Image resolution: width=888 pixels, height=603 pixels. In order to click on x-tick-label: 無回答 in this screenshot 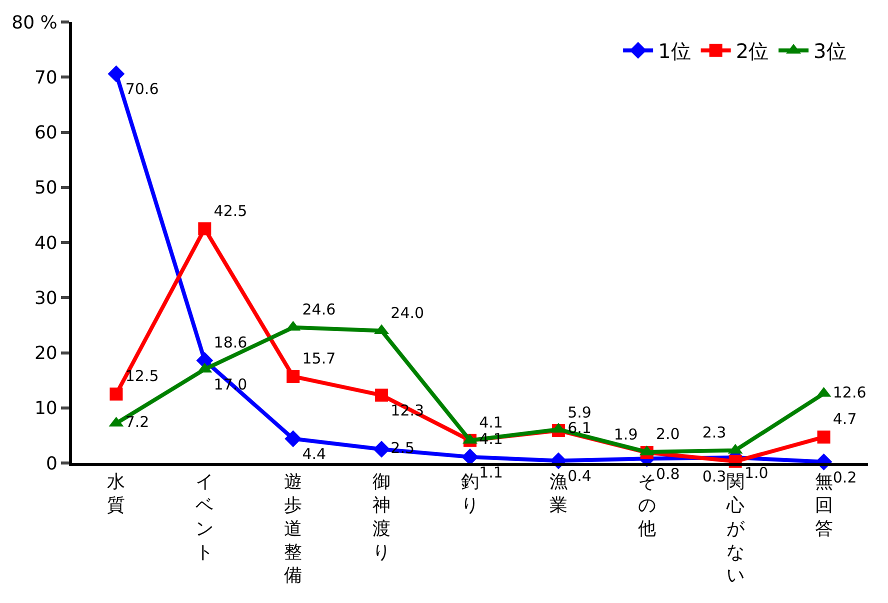, I will do `click(823, 506)`.